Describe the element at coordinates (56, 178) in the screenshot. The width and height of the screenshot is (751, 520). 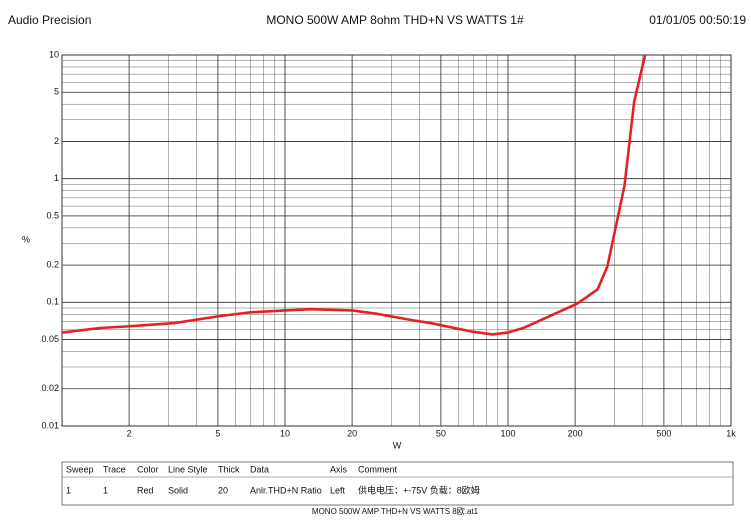
I see `y-tick-label: 1` at that location.